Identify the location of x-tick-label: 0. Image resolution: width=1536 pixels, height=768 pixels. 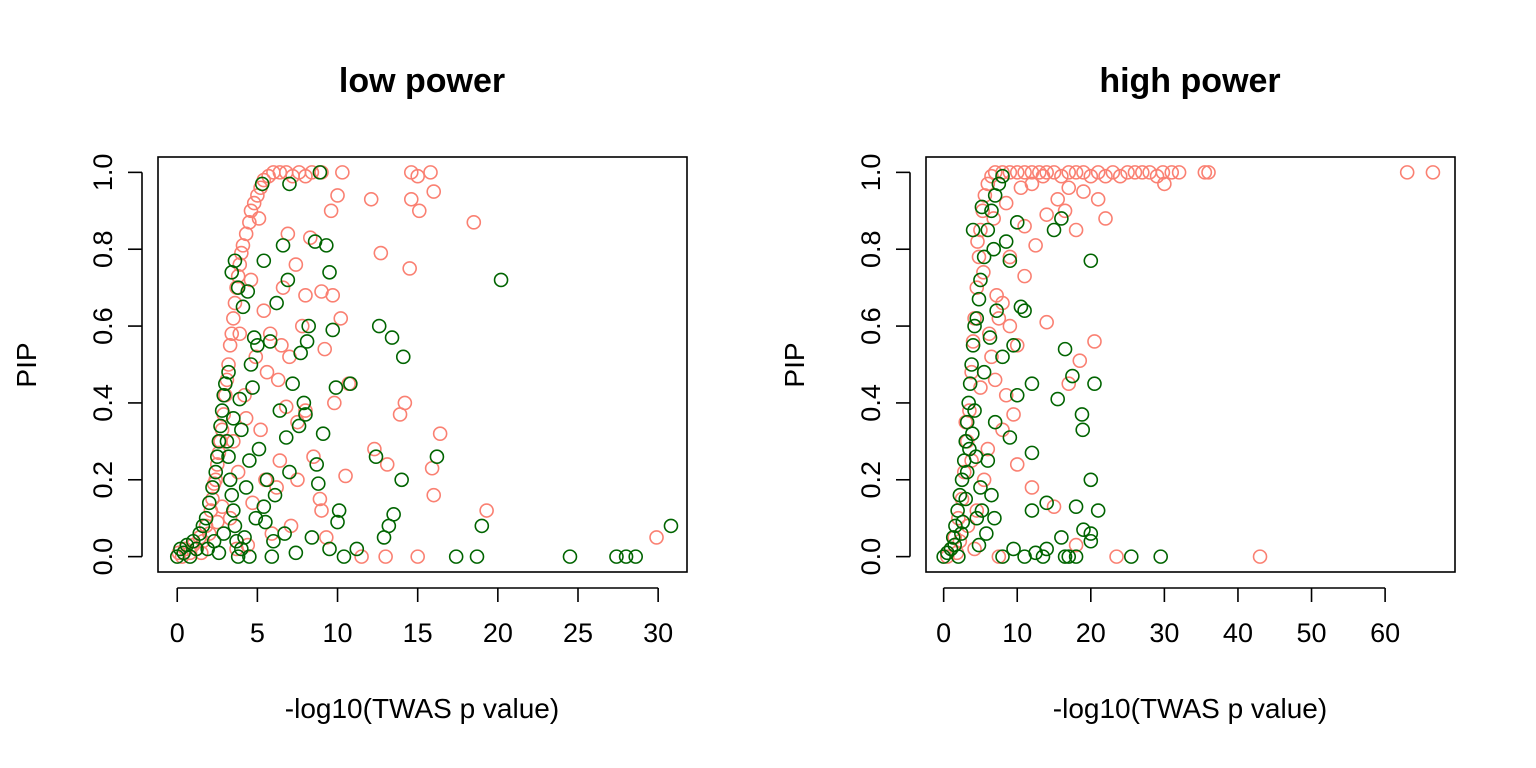
(177, 633).